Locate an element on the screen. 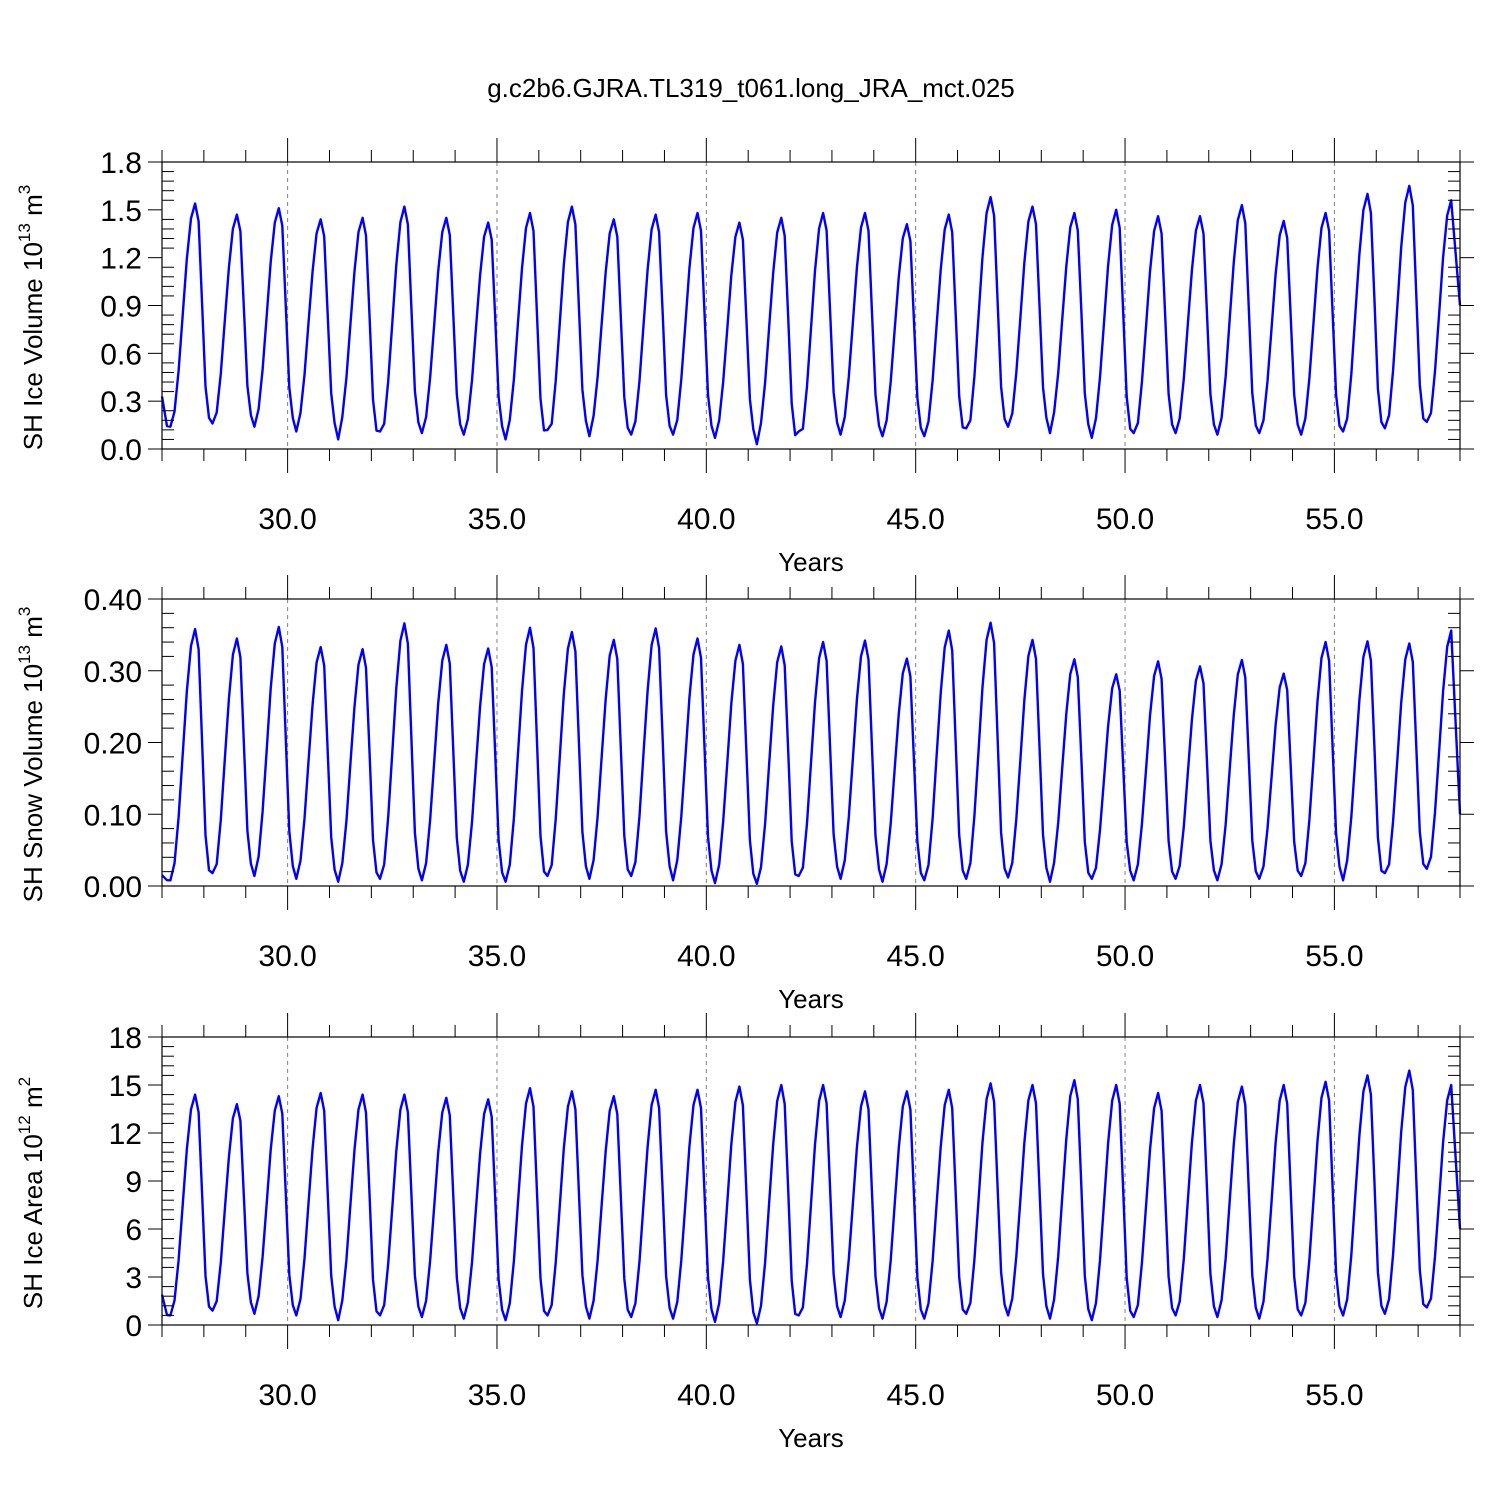 The image size is (1500, 1500). y-axis-label: SH Ice Area 1012 m2 is located at coordinates (31, 1193).